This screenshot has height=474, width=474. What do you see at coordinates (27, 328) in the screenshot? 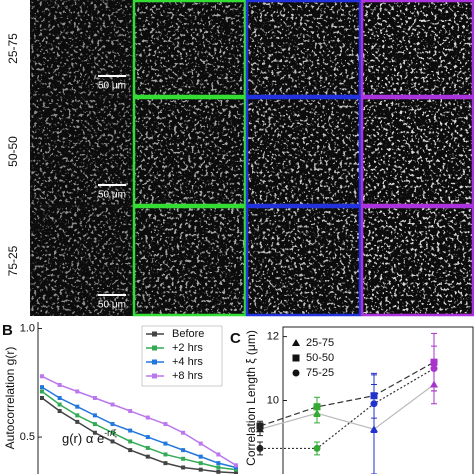
I see `y-tick-label: 1.0` at bounding box center [27, 328].